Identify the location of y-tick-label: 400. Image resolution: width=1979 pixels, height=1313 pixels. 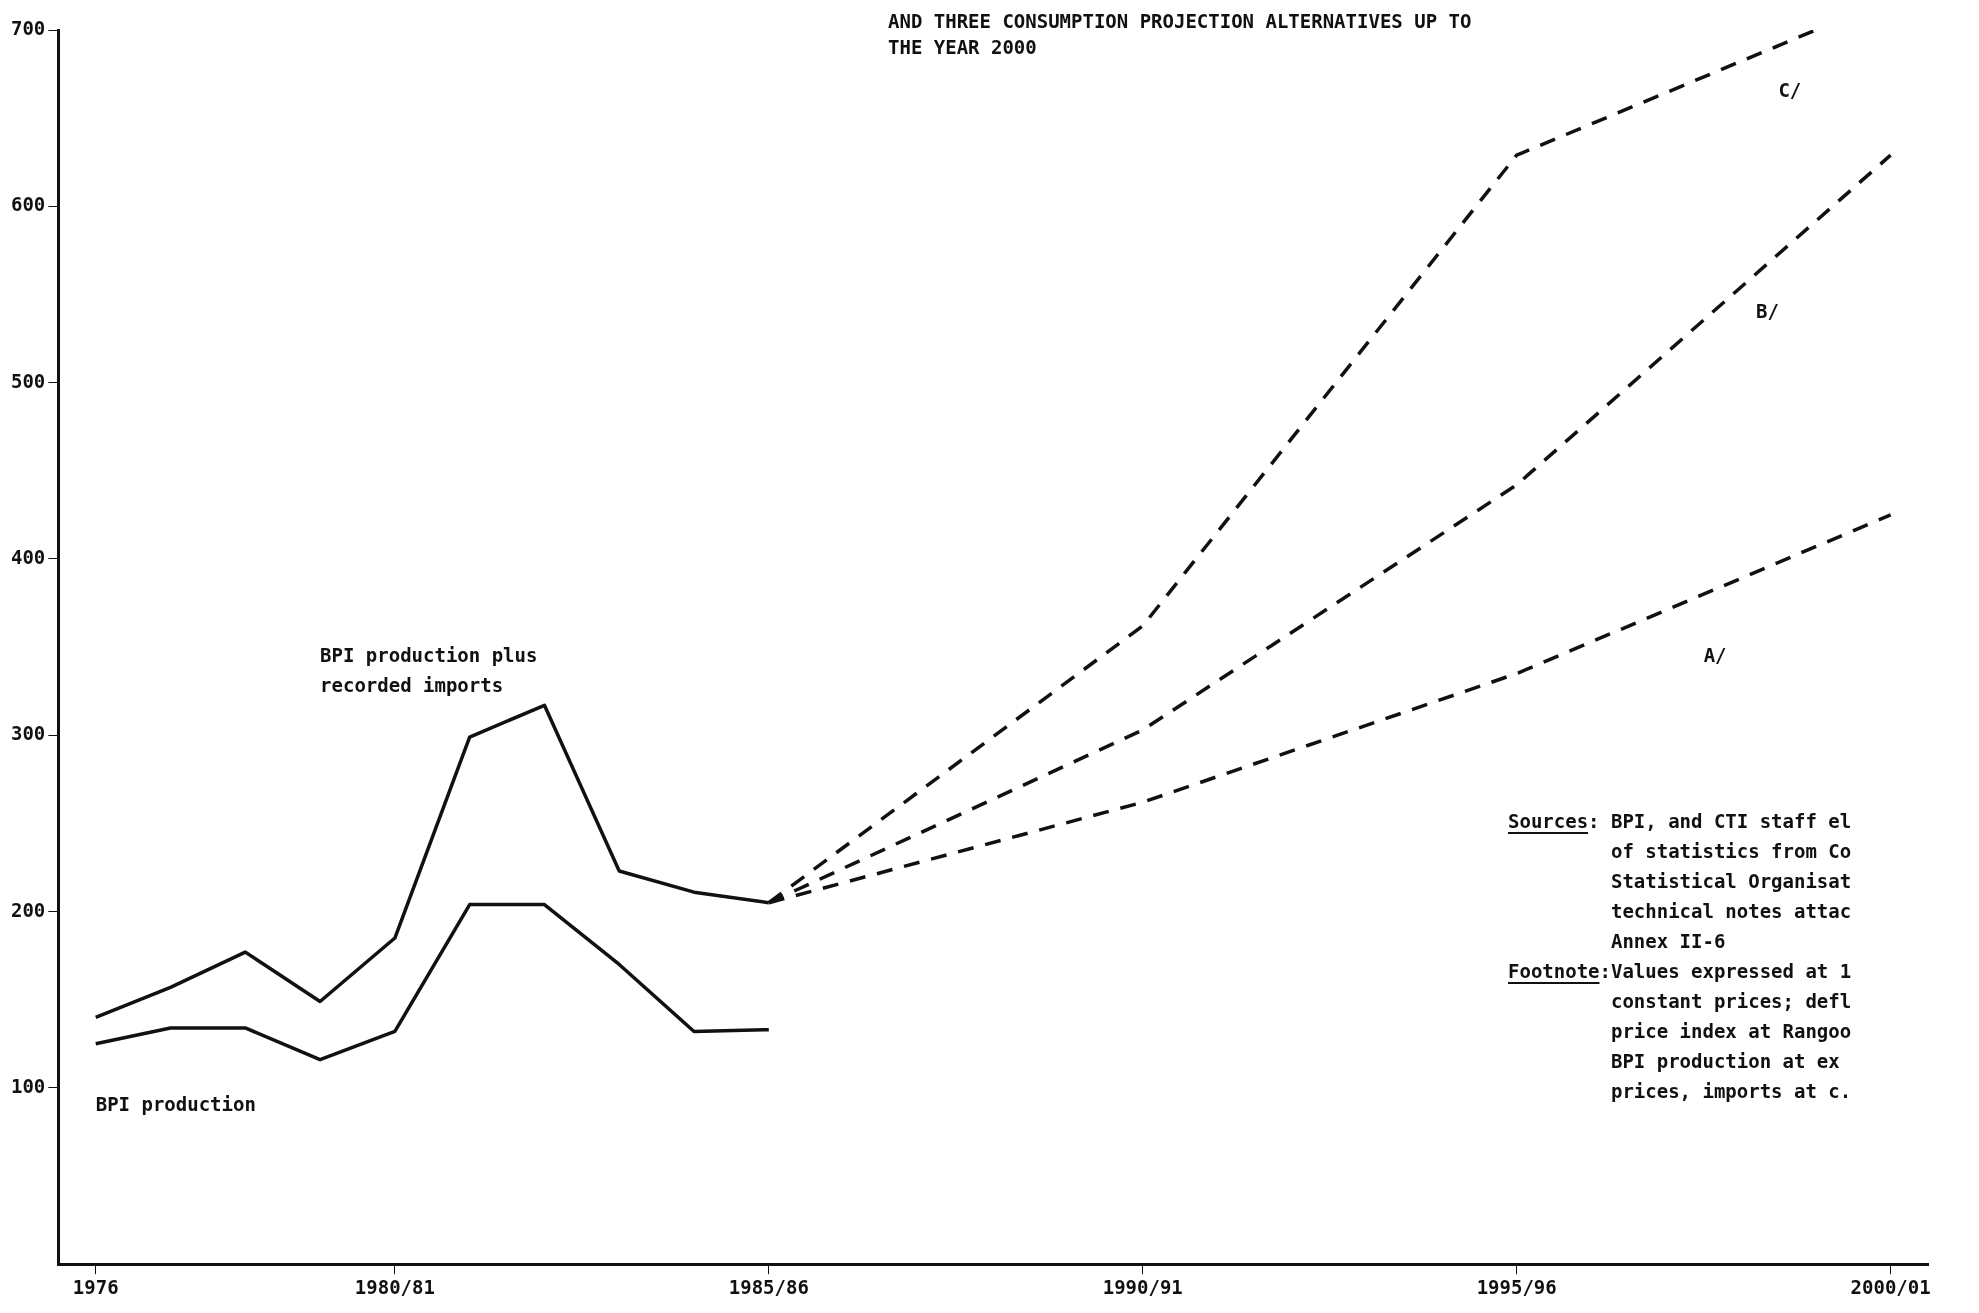
(28, 556).